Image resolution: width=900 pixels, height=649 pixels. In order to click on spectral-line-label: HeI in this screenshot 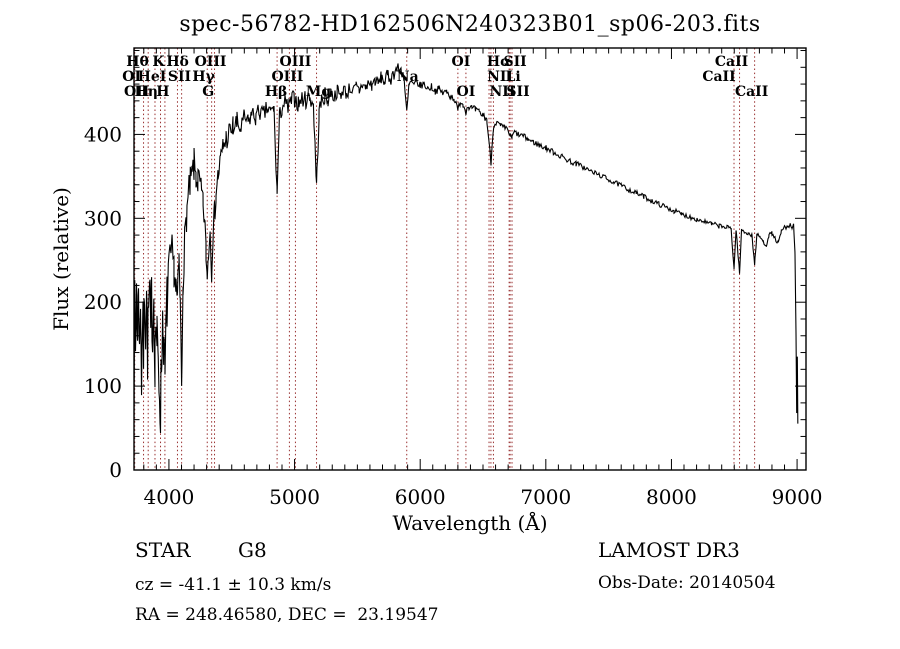, I will do `click(152, 77)`.